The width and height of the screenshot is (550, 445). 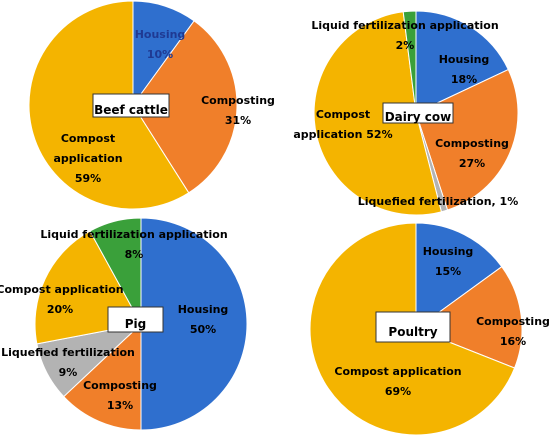 I want to click on slice-label-line: 20%, so click(x=60, y=309).